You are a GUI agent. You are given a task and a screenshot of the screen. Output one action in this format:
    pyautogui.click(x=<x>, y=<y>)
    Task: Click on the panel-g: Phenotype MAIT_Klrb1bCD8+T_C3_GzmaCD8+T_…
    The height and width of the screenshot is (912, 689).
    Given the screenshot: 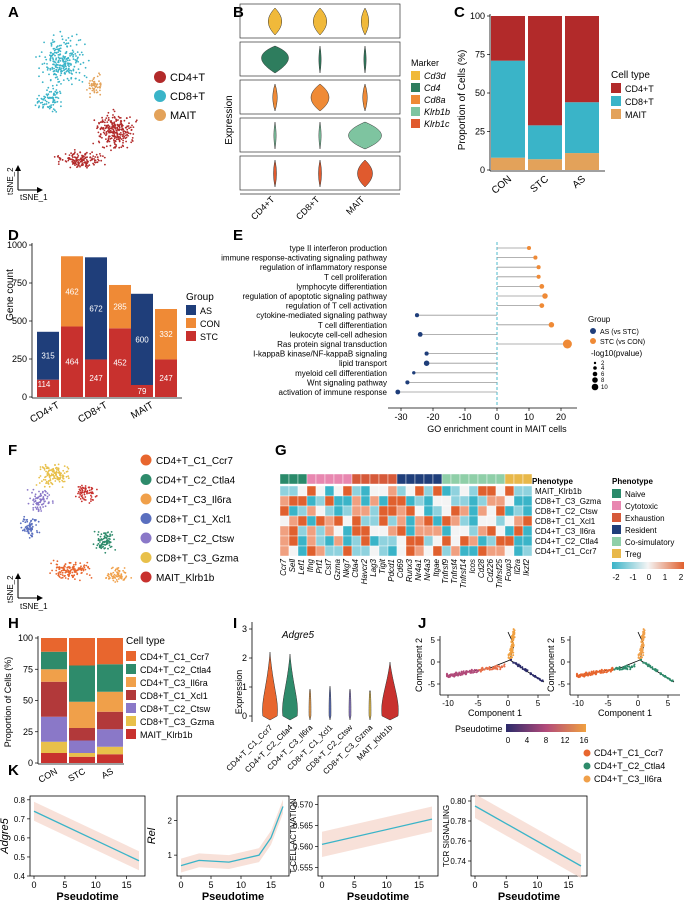 What is the action you would take?
    pyautogui.click(x=481, y=530)
    